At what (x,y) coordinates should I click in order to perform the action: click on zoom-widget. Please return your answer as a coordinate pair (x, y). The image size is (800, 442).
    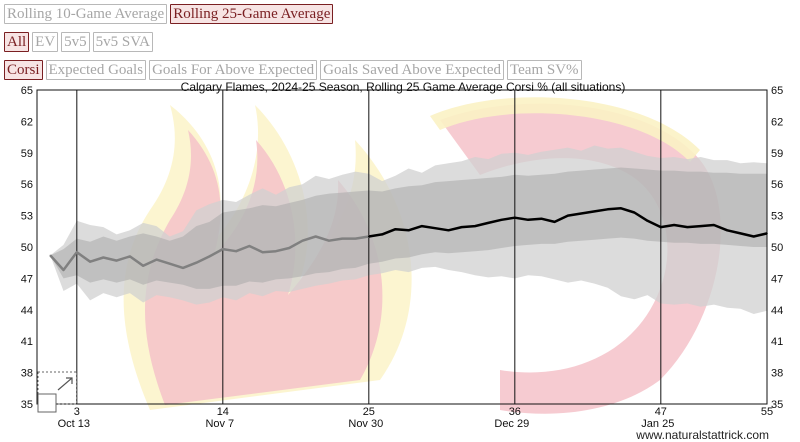
    Looking at the image, I should click on (57, 392).